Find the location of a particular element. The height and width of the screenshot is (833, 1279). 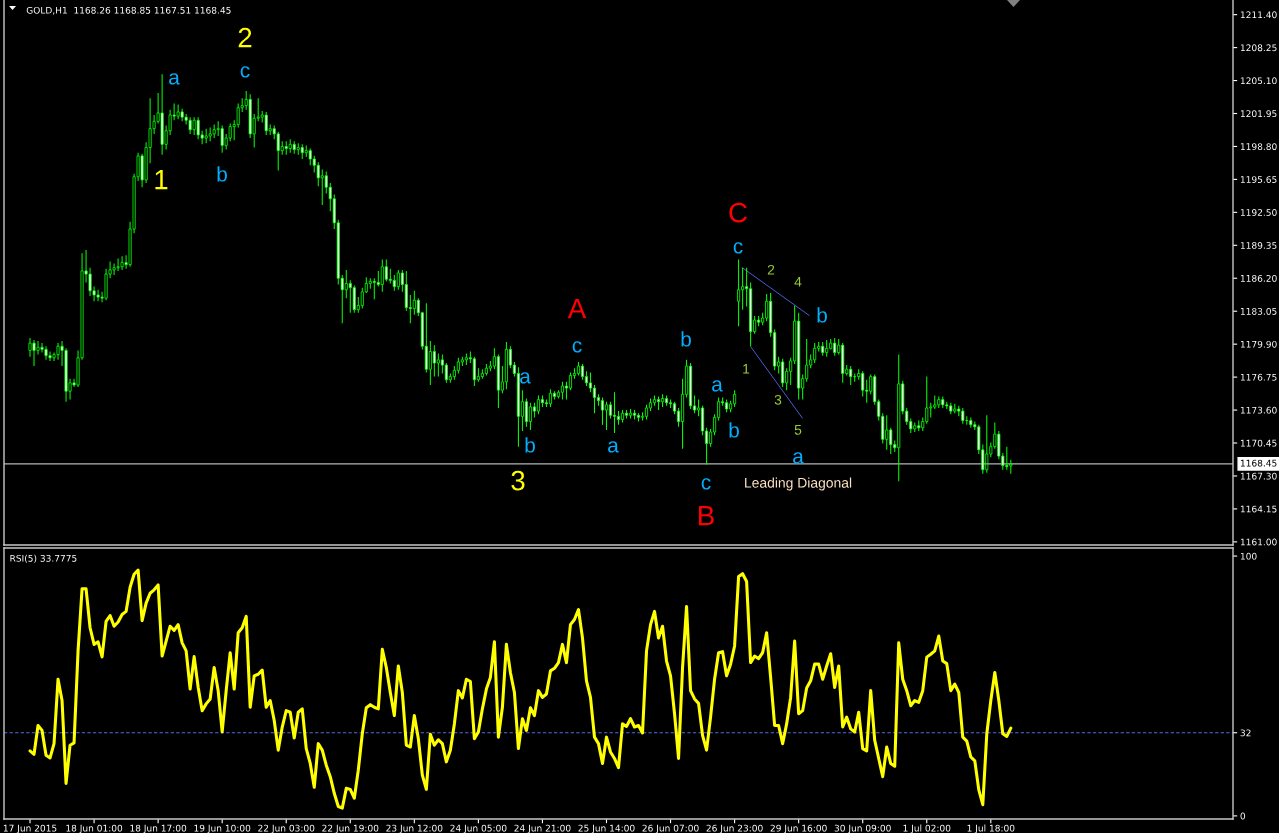

y-tick-label: 1179.90 is located at coordinates (1258, 344).